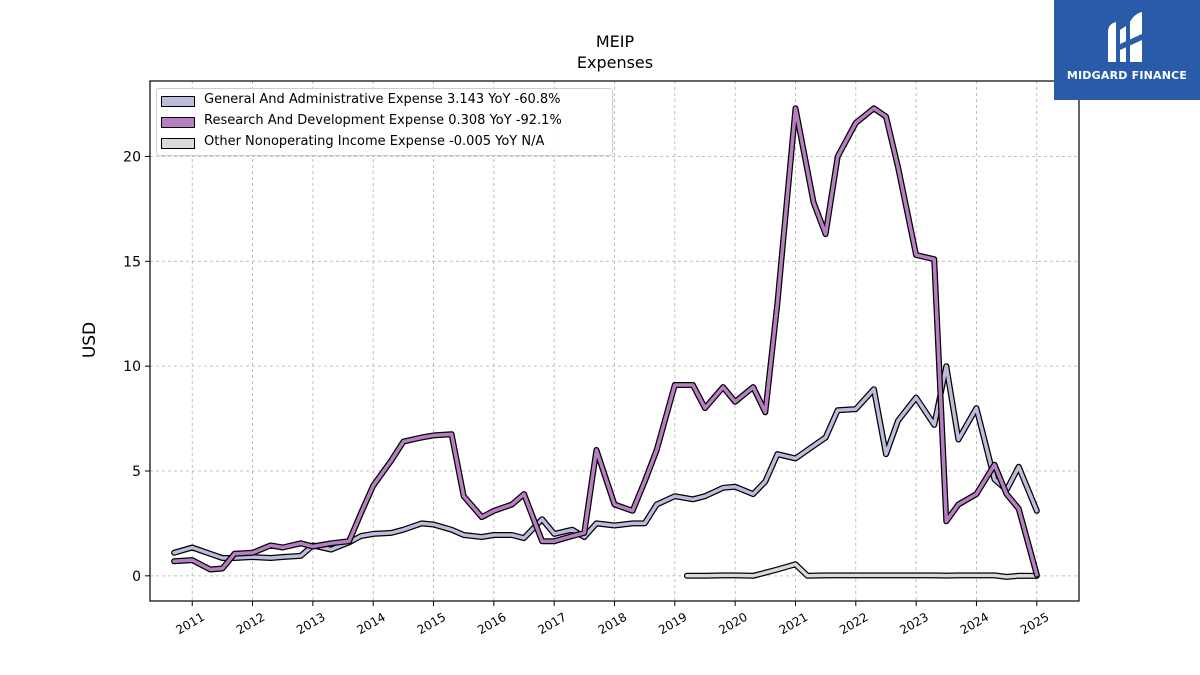 The height and width of the screenshot is (675, 1200). I want to click on x-tick-label: 2017, so click(551, 623).